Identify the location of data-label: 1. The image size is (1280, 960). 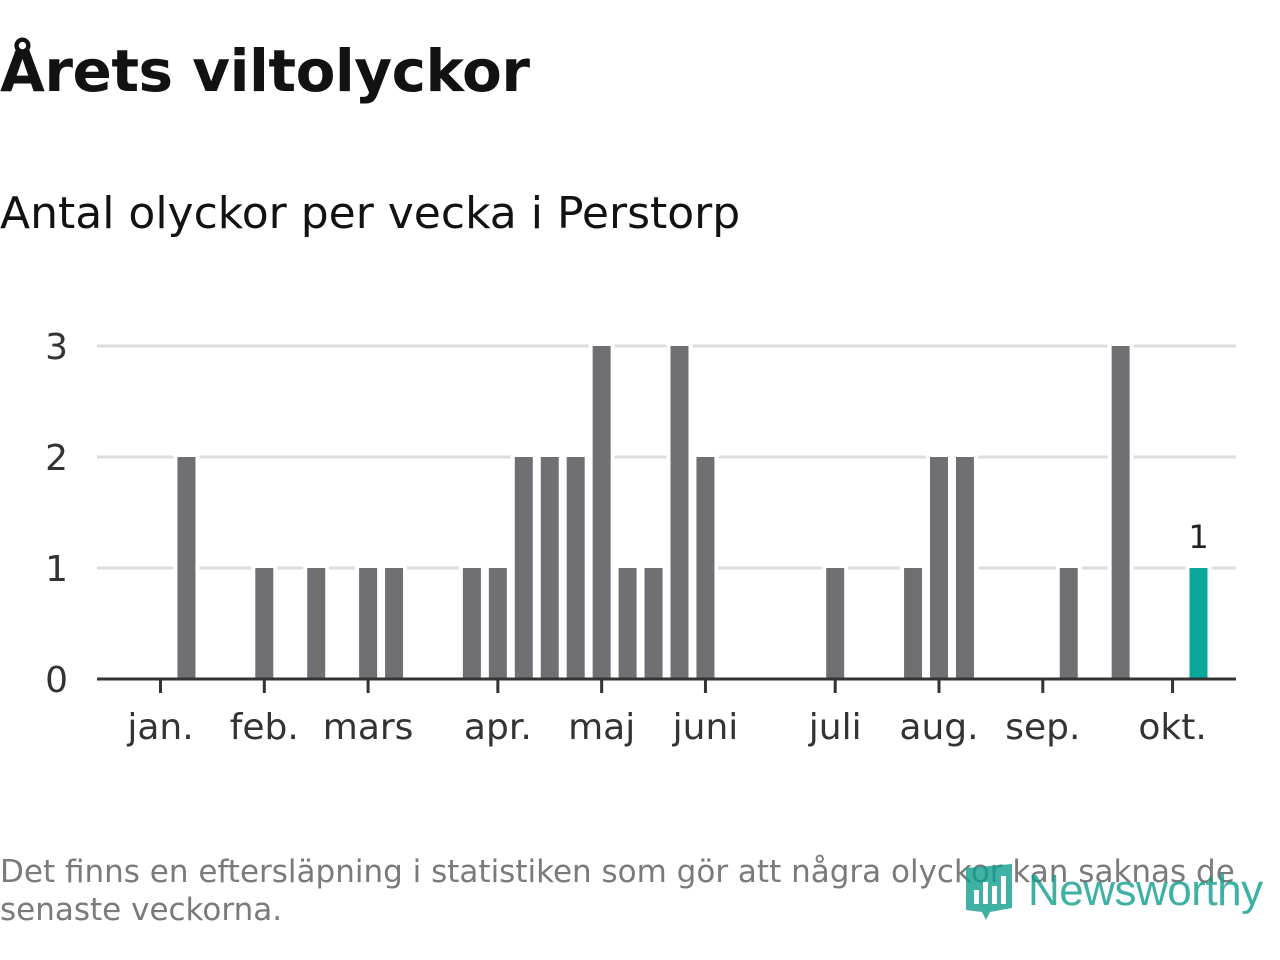
(1198, 537).